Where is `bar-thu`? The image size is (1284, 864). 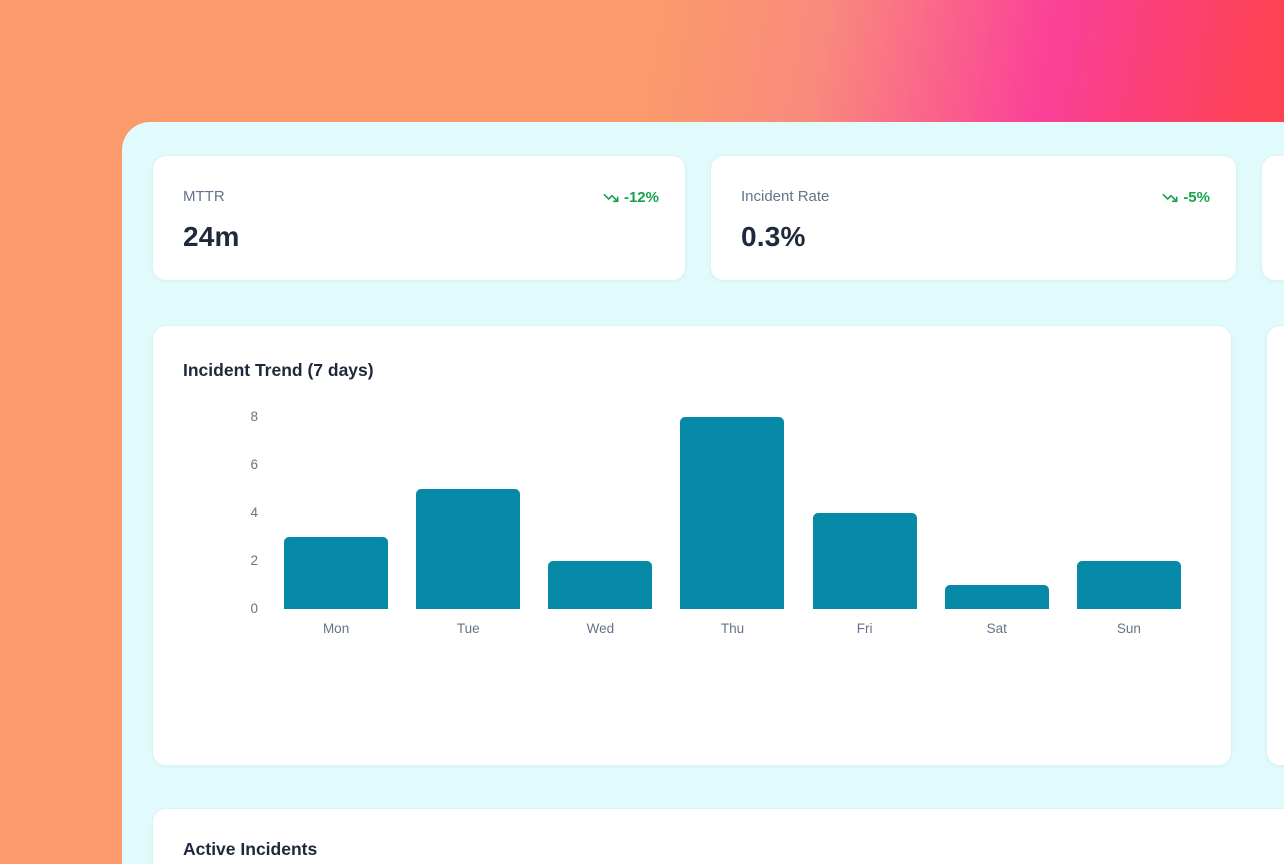
bar-thu is located at coordinates (732, 513).